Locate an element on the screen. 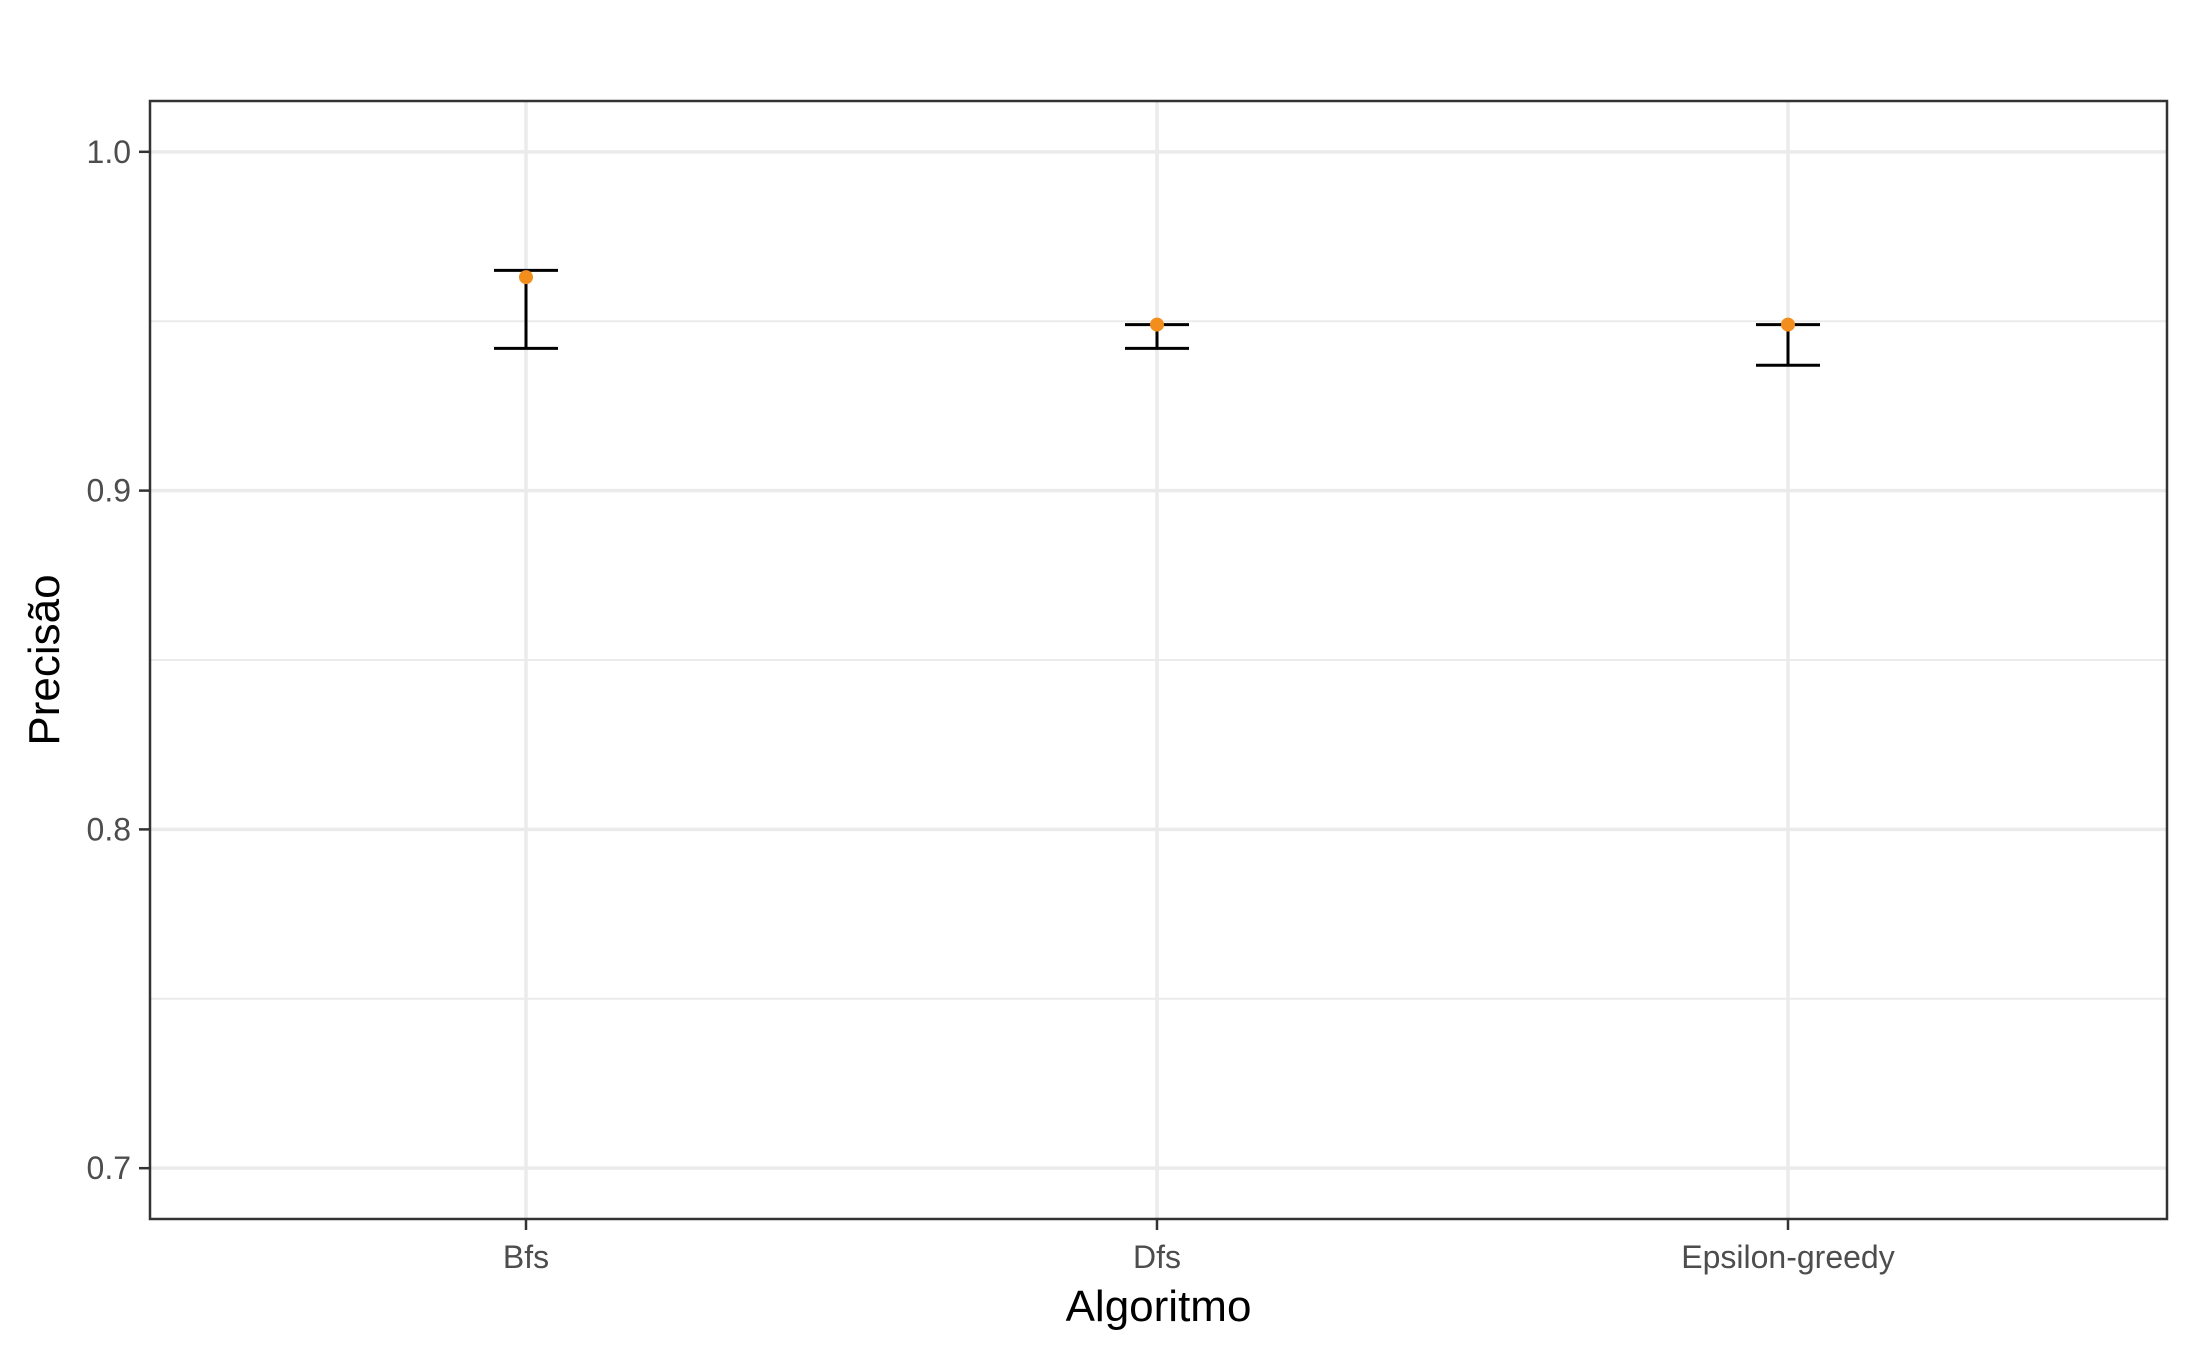 The image size is (2187, 1350). y-tick-label: 0.7 is located at coordinates (109, 1168).